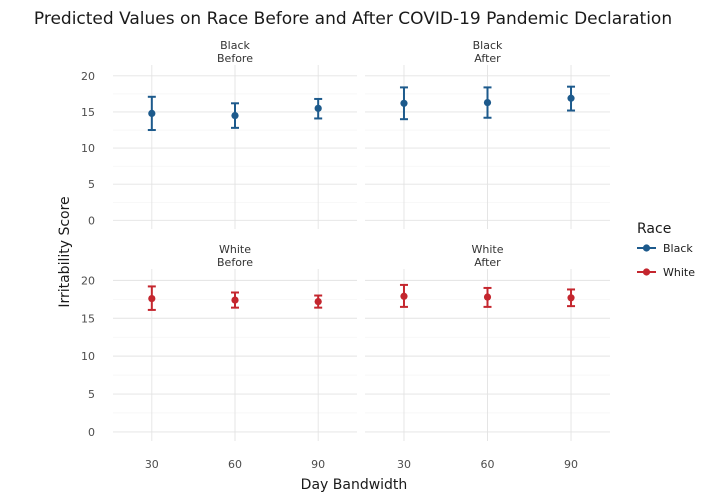 The height and width of the screenshot is (501, 725). Describe the element at coordinates (65, 251) in the screenshot. I see `y-axis-title: Irritability Score` at that location.